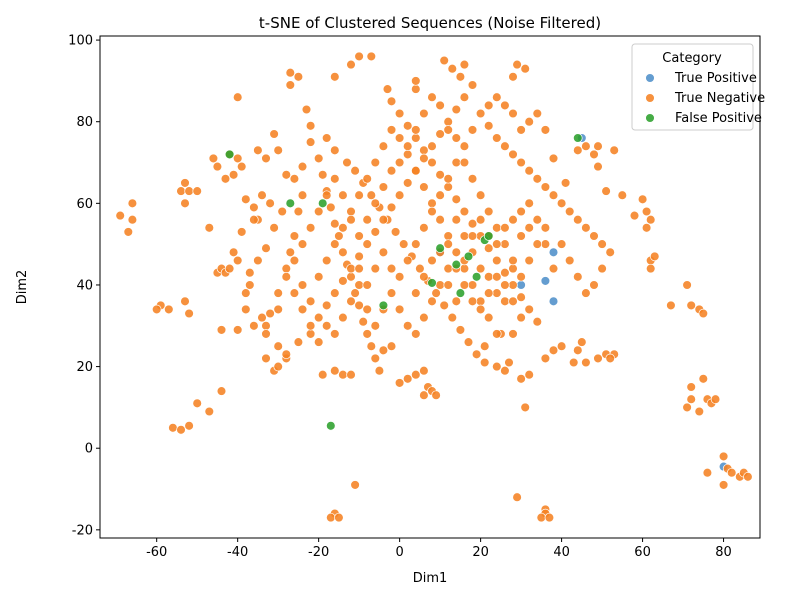 This screenshot has height=600, width=800. Describe the element at coordinates (476, 277) in the screenshot. I see `data-point-false-positive` at that location.